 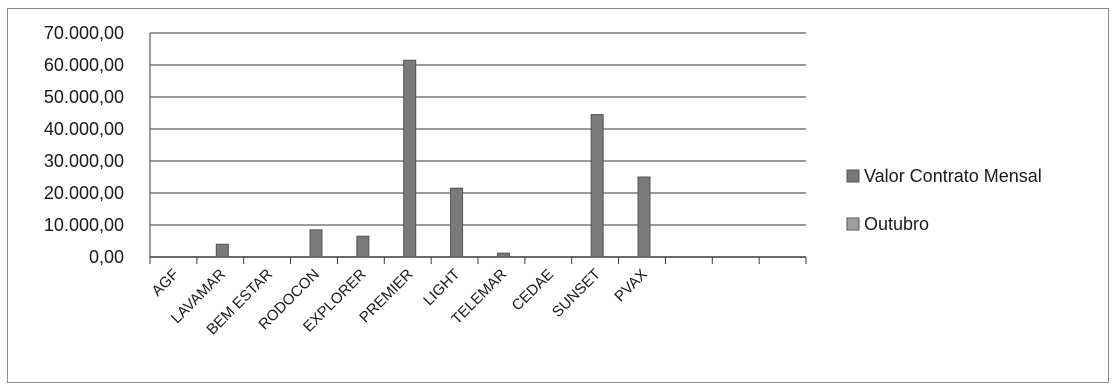 I want to click on x-category-label: SUNSET, so click(x=576, y=293).